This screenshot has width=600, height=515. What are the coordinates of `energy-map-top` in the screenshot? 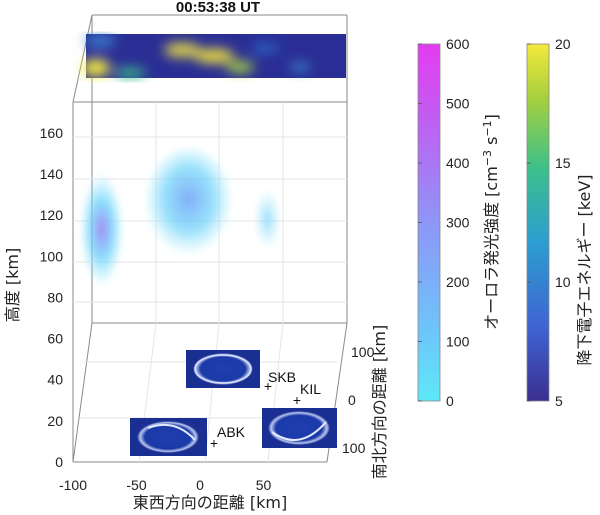 It's located at (214, 56).